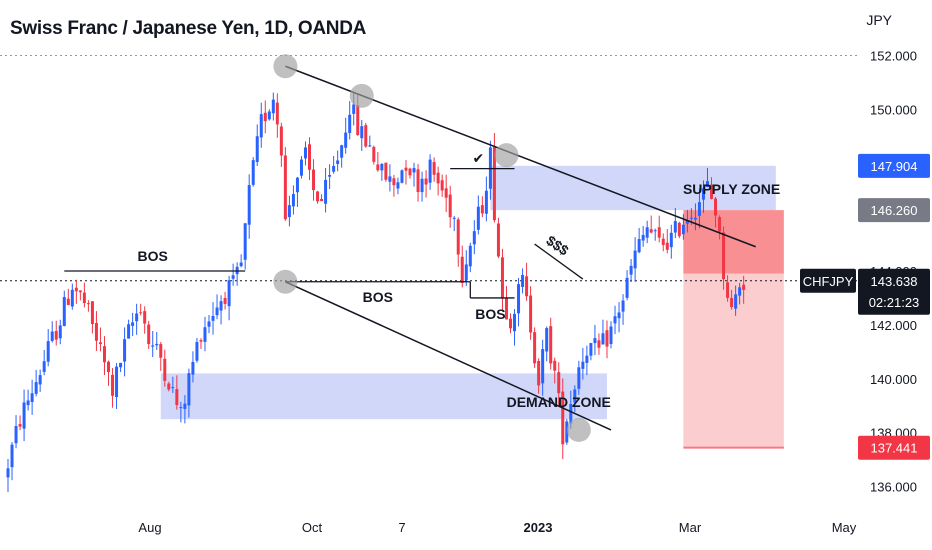  I want to click on last-price-value: 143.638, so click(894, 281).